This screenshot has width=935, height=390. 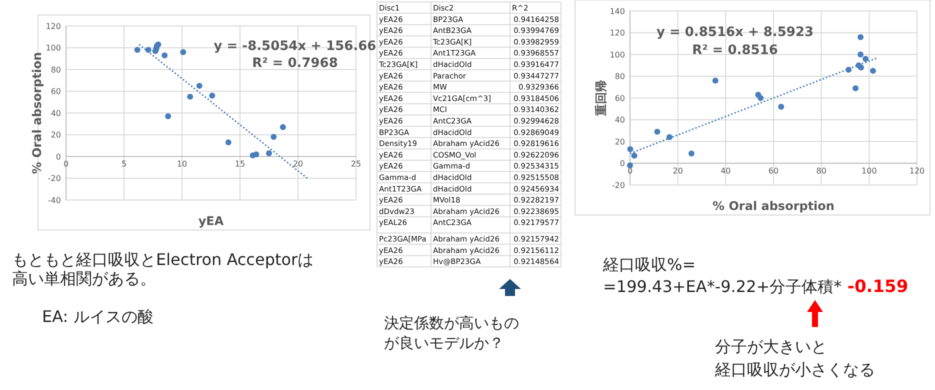 I want to click on x-tick-label: 10, so click(x=182, y=164).